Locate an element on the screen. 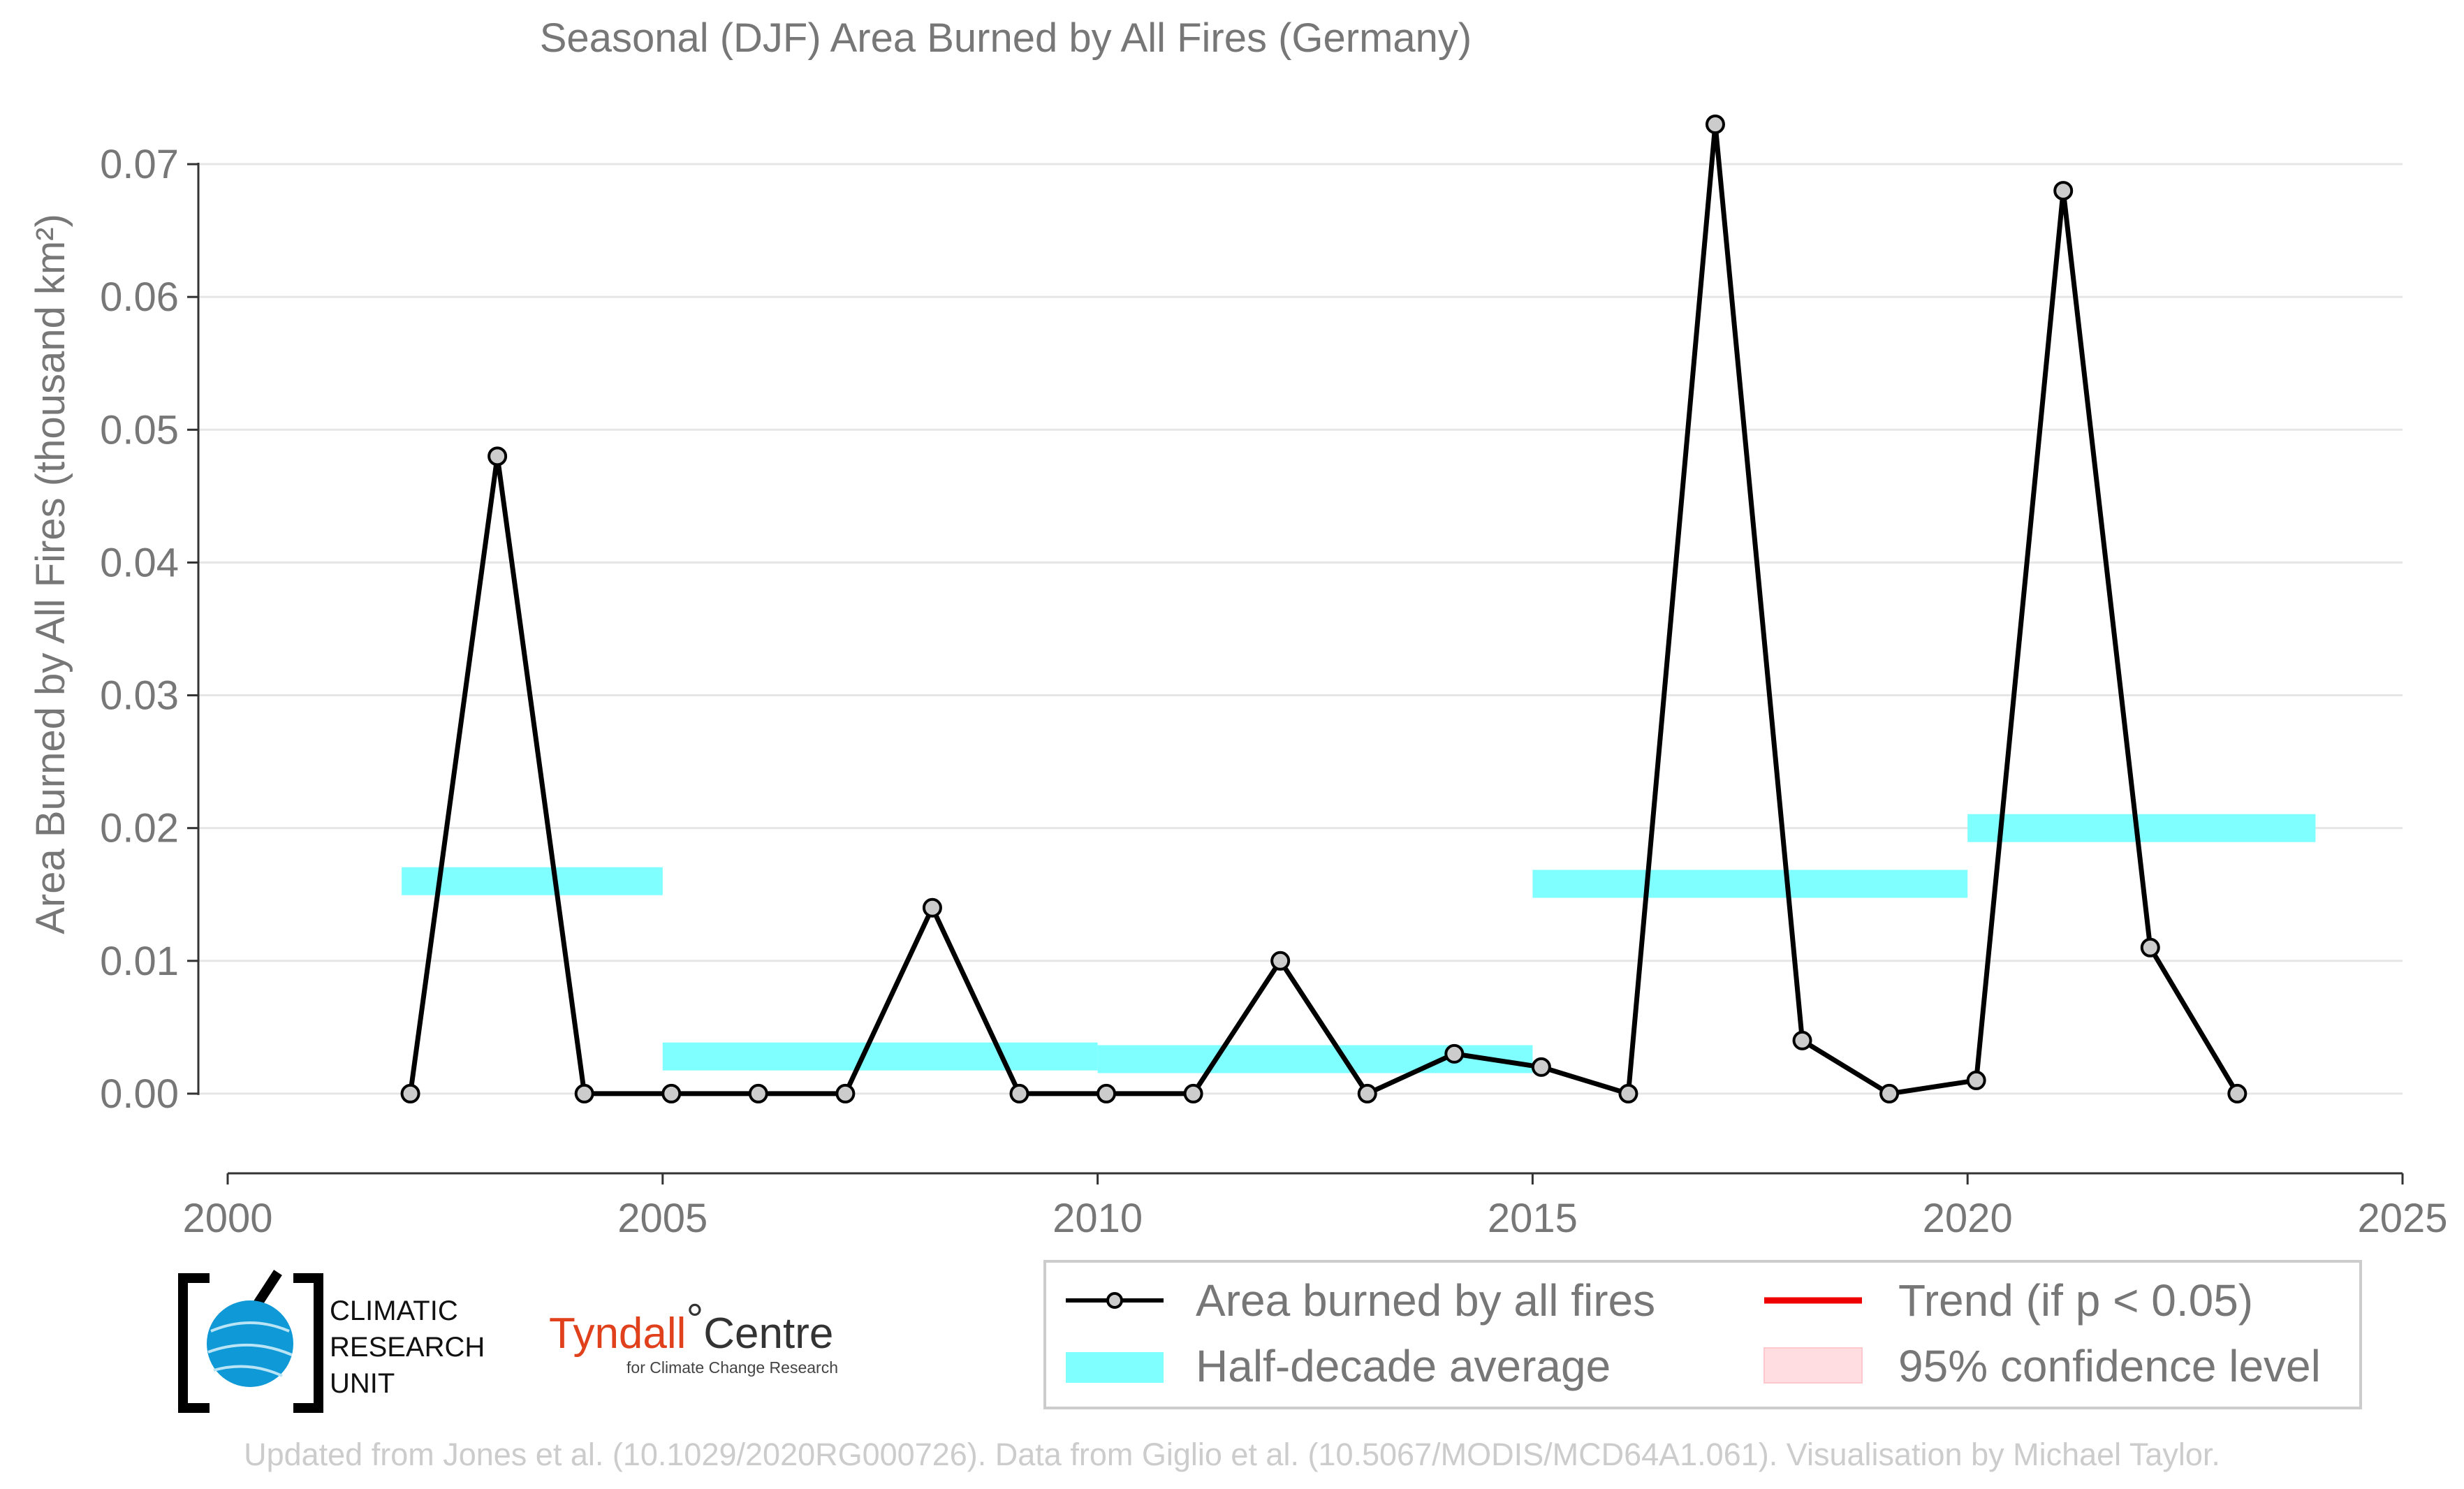 This screenshot has width=2464, height=1489. y-tick-label: 0.05 is located at coordinates (139, 430).